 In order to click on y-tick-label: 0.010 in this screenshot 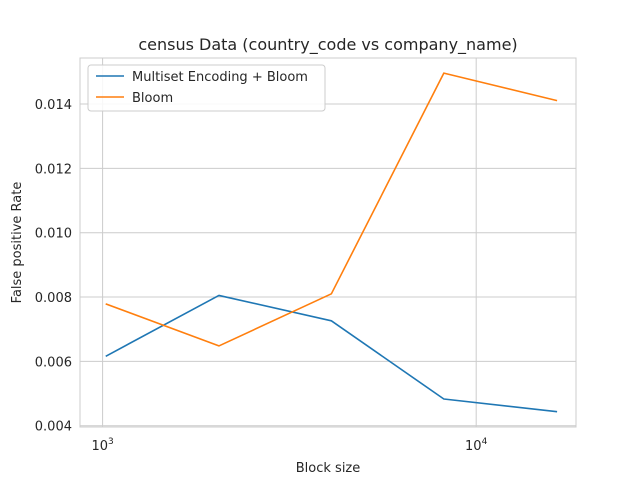, I will do `click(53, 234)`.